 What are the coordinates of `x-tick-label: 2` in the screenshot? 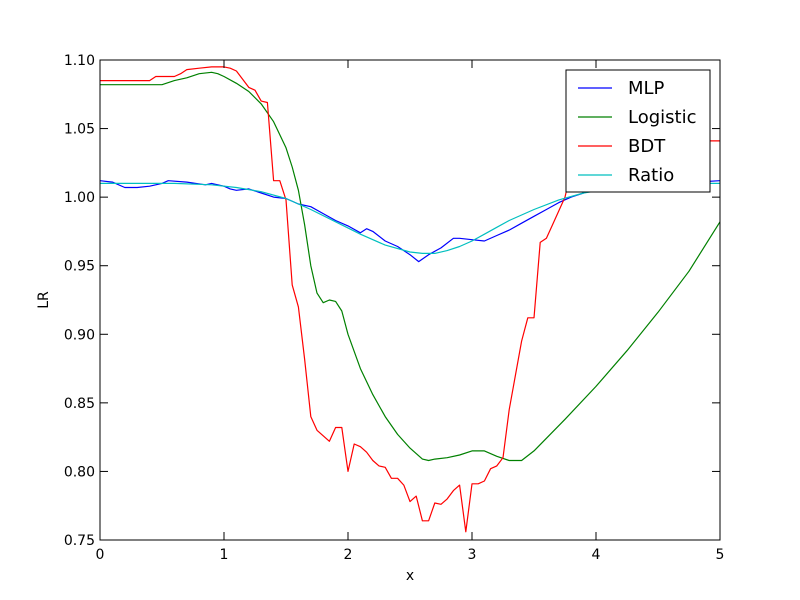 It's located at (348, 555).